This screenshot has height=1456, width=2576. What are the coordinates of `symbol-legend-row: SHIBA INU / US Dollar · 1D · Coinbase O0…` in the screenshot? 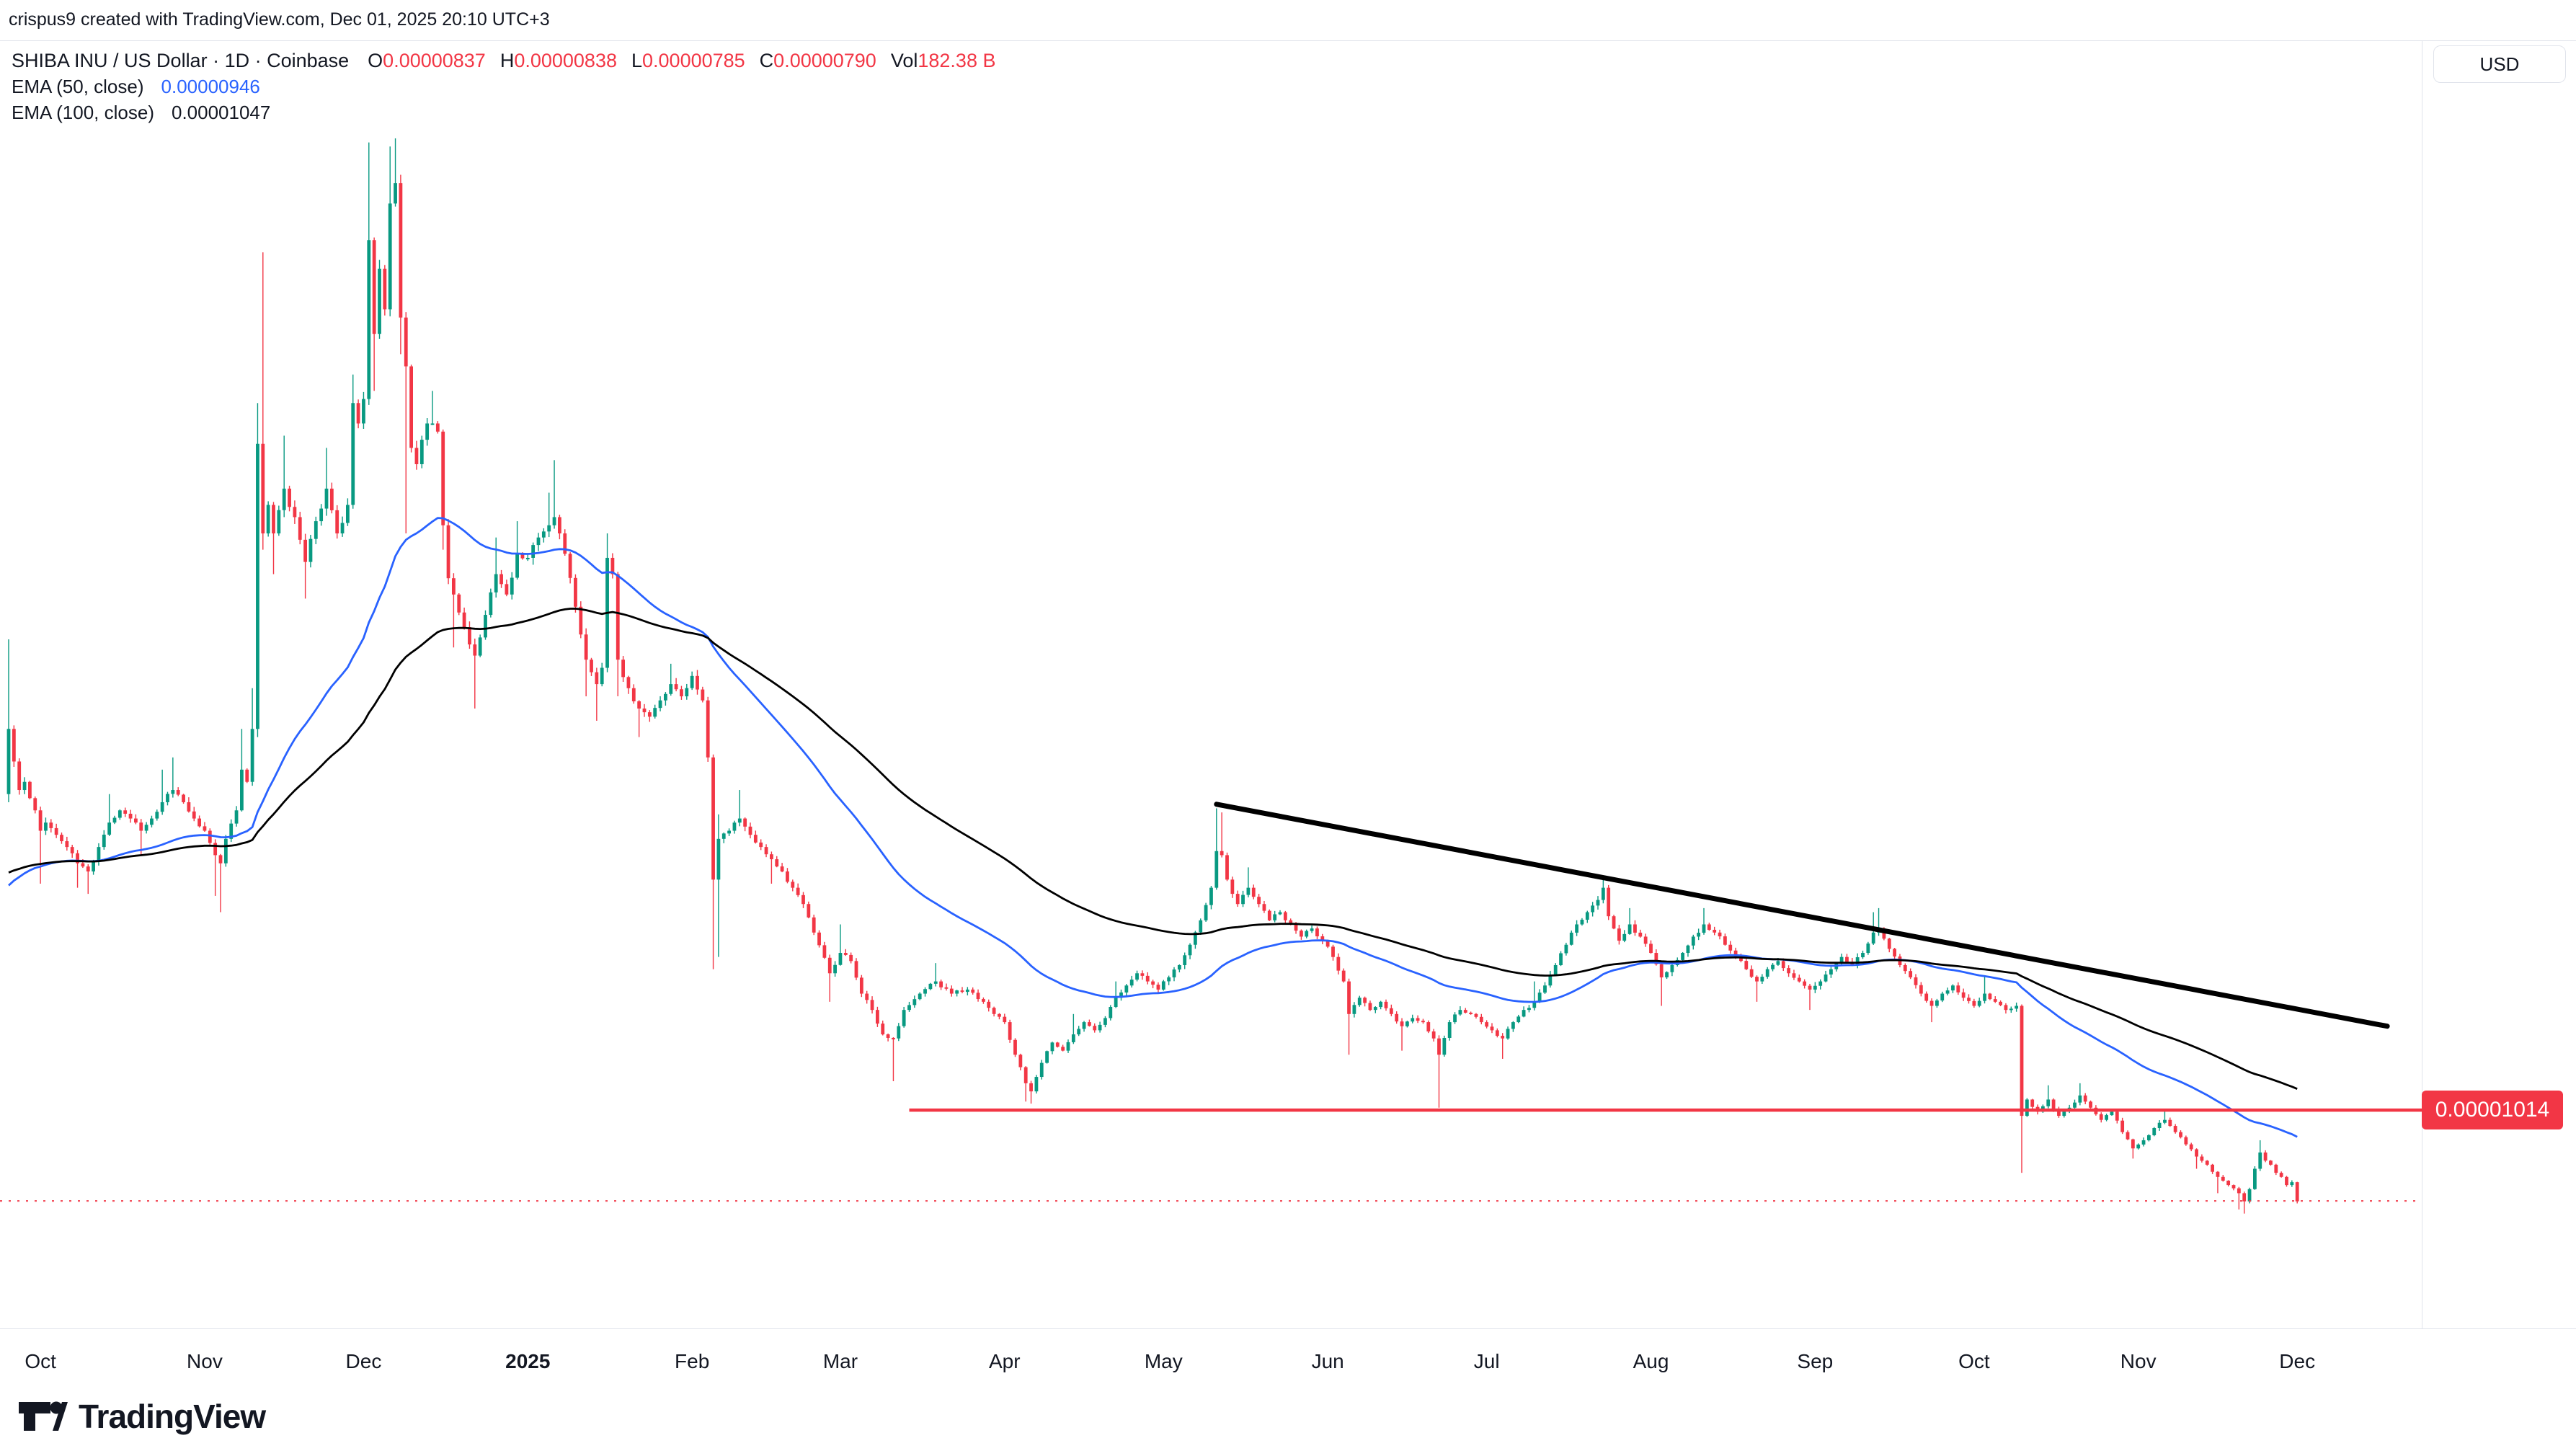 It's located at (511, 61).